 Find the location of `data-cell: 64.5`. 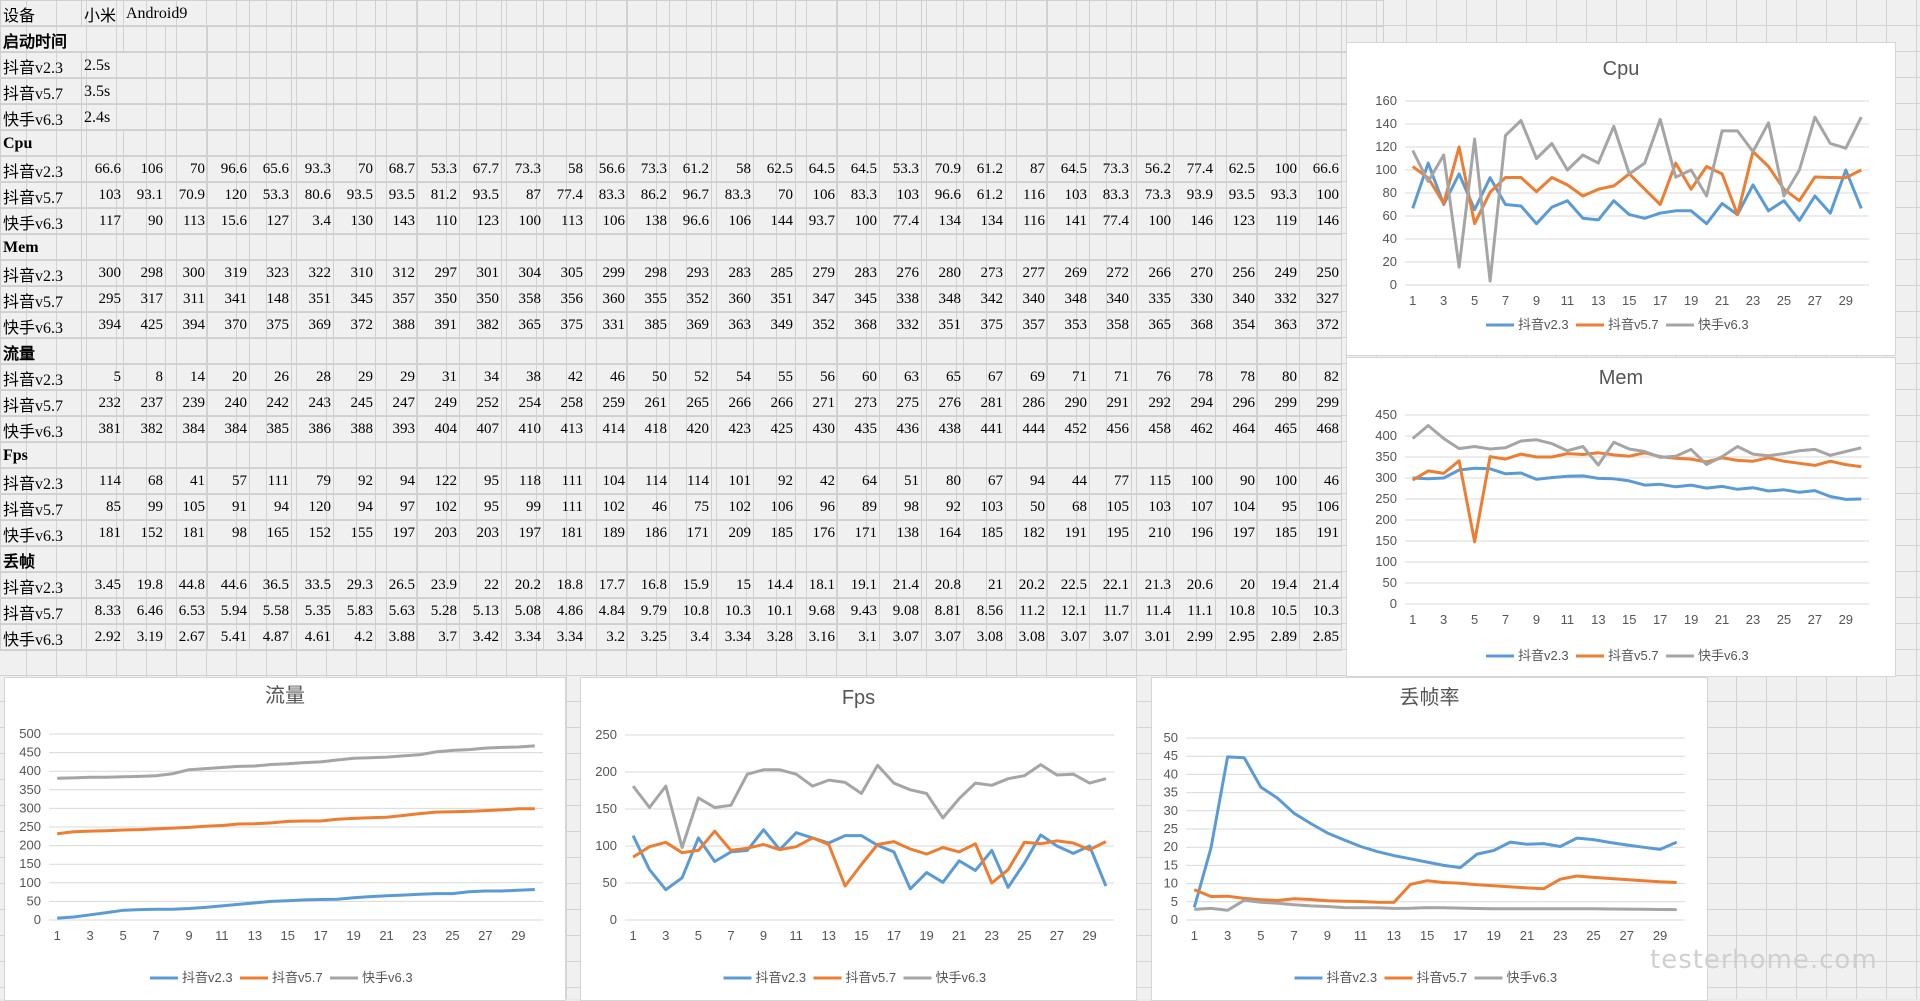

data-cell: 64.5 is located at coordinates (816, 169).